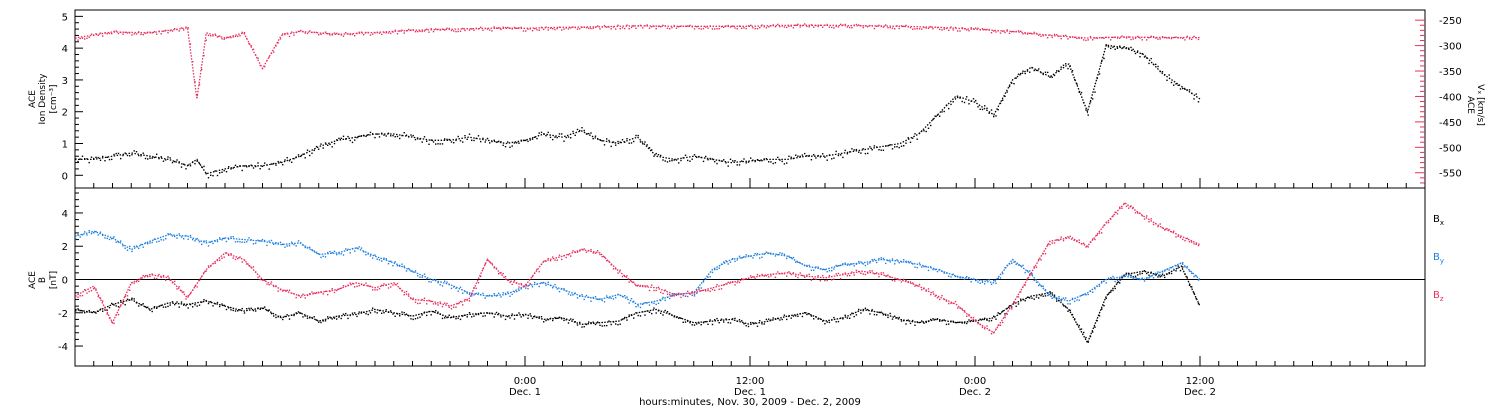  I want to click on bfield-tick-label: -2, so click(63, 314).